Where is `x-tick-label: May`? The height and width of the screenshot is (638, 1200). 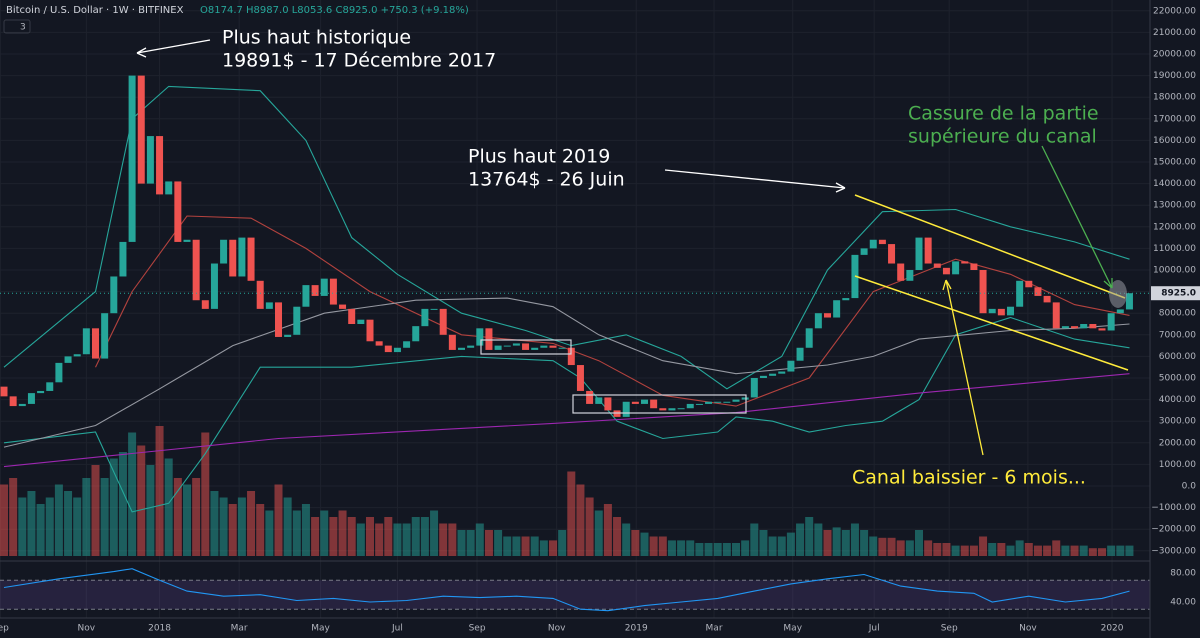
x-tick-label: May is located at coordinates (320, 629).